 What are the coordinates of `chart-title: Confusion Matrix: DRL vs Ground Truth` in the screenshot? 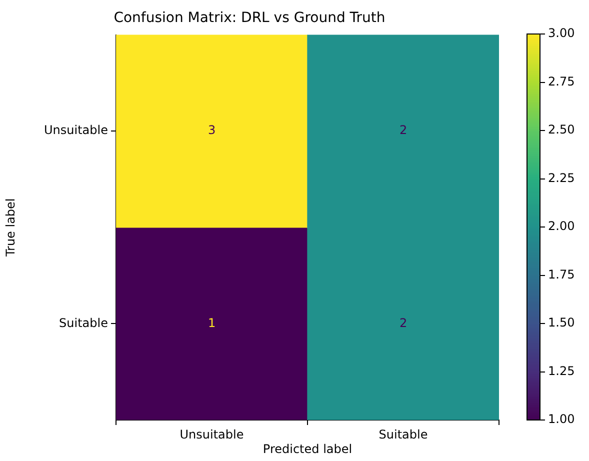 It's located at (250, 18).